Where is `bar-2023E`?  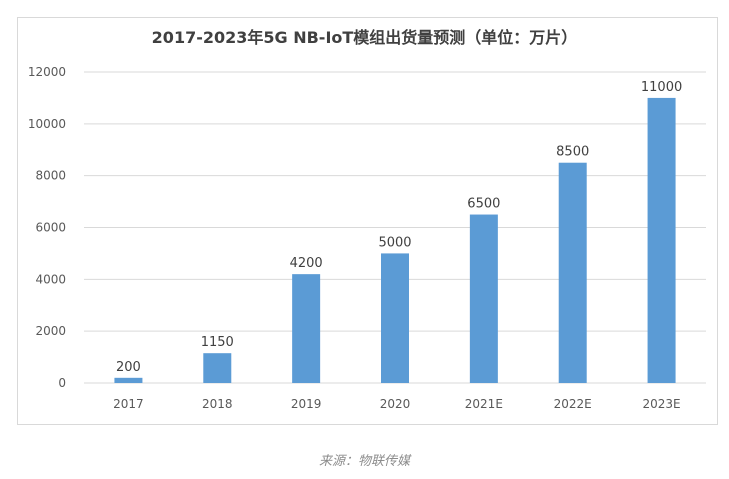 bar-2023E is located at coordinates (661, 240).